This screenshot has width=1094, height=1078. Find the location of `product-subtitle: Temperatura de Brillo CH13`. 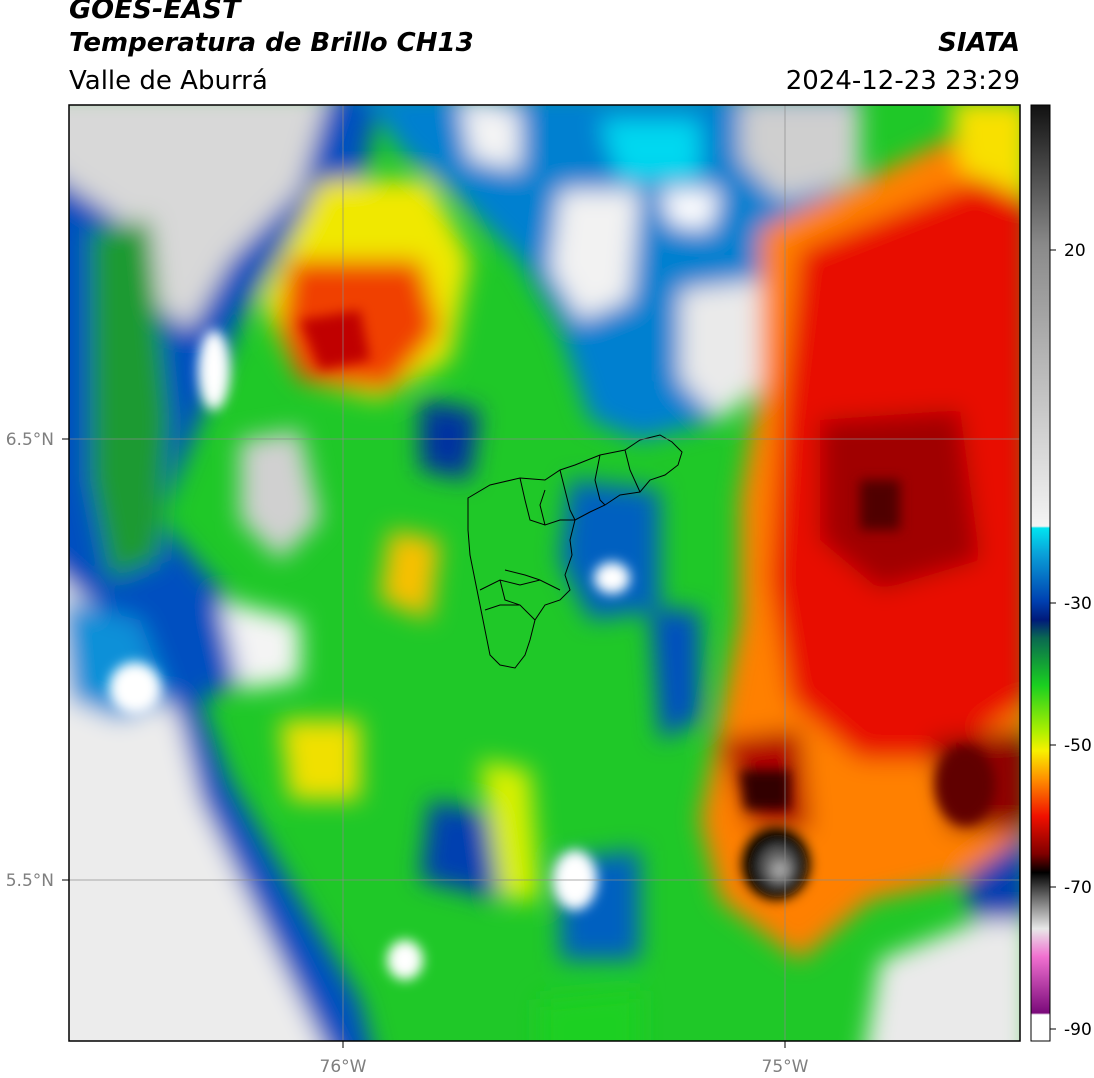

product-subtitle: Temperatura de Brillo CH13 is located at coordinates (271, 43).